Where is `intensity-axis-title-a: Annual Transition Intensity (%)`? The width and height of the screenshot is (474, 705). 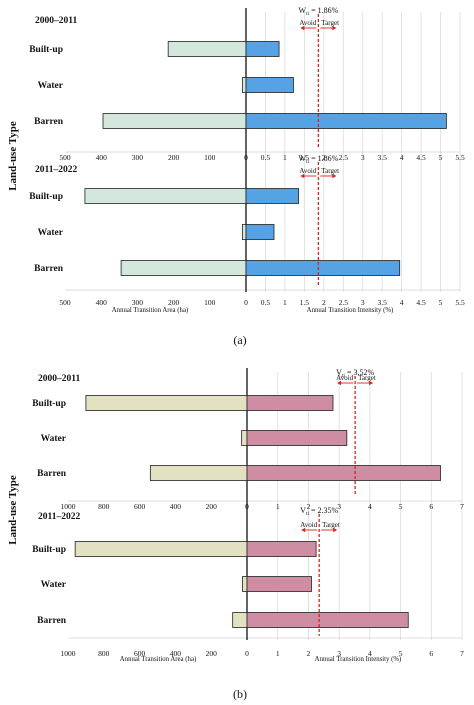
intensity-axis-title-a: Annual Transition Intensity (%) is located at coordinates (350, 310).